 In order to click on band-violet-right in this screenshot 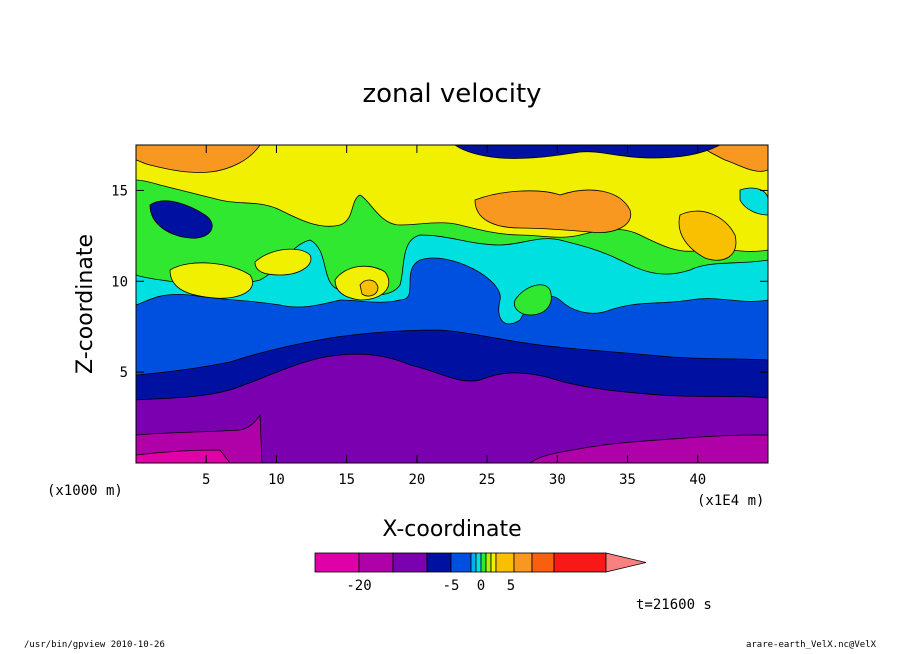, I will do `click(648, 448)`.